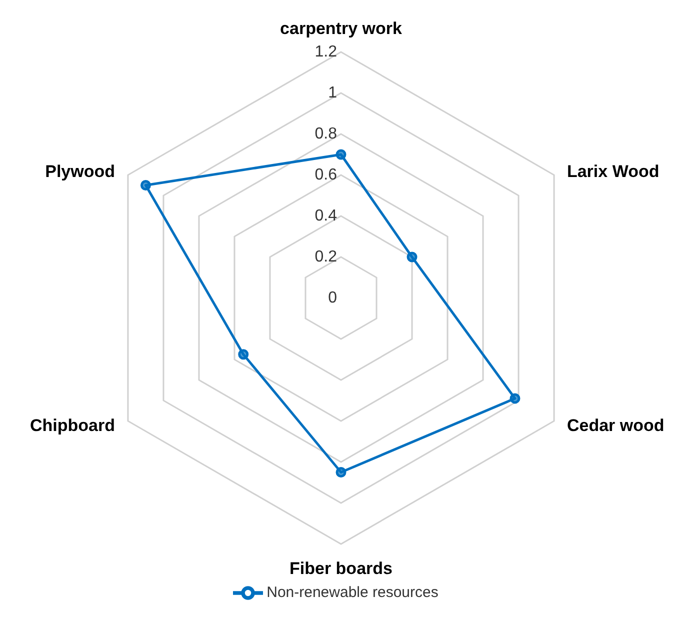 This screenshot has width=681, height=624. Describe the element at coordinates (333, 93) in the screenshot. I see `y-tick-label: 1` at that location.